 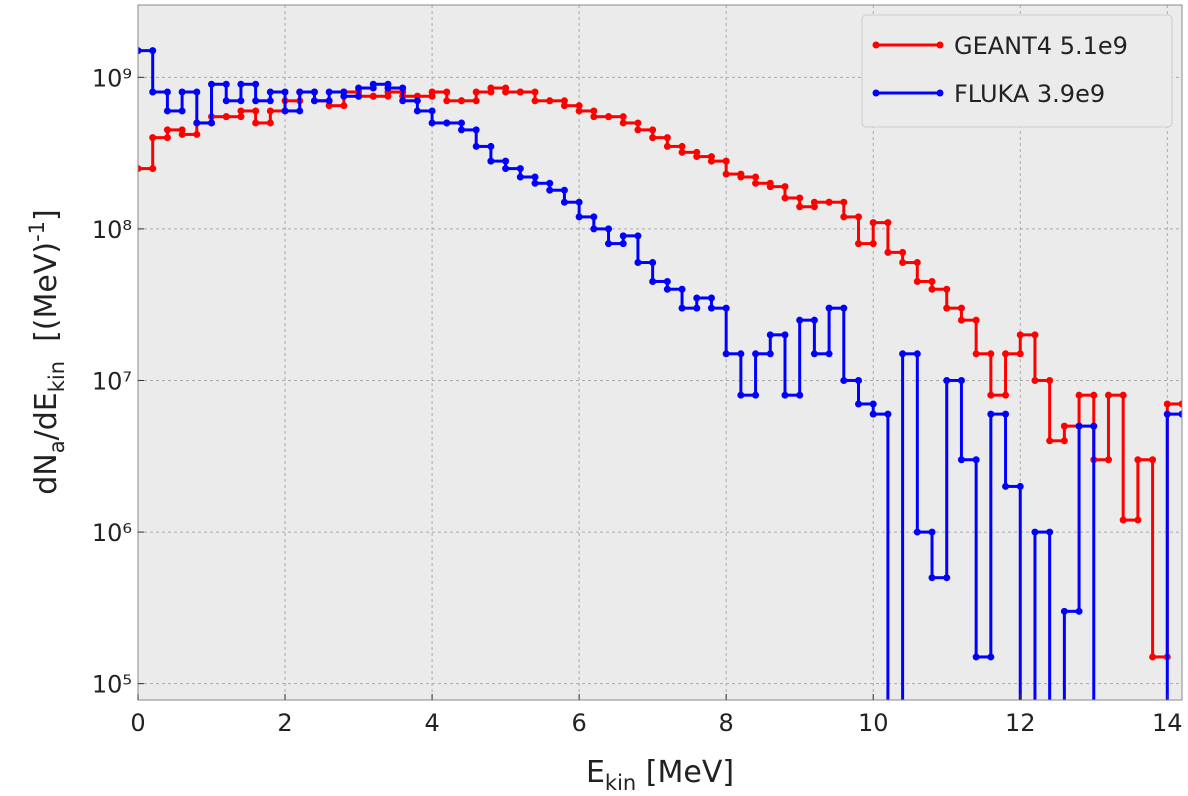 What do you see at coordinates (578, 723) in the screenshot?
I see `x-tick-label: 6` at bounding box center [578, 723].